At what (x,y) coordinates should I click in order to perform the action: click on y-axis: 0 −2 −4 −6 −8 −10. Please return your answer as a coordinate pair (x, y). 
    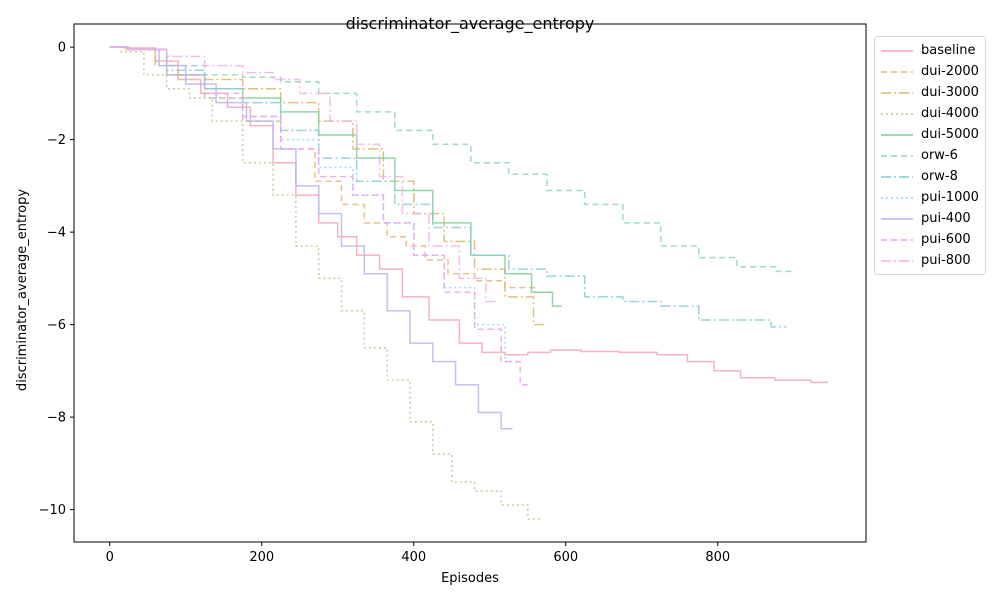
    Looking at the image, I should click on (56, 279).